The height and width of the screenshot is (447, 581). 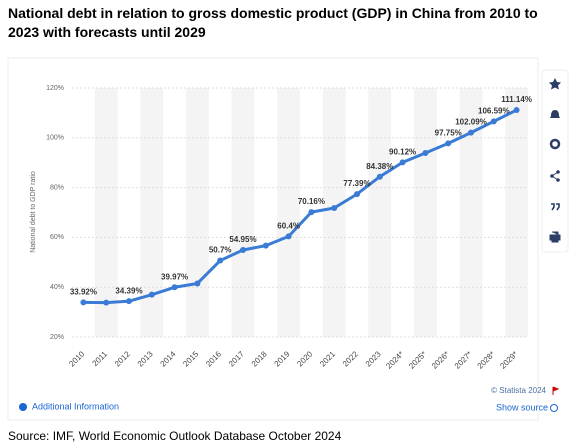 What do you see at coordinates (128, 290) in the screenshot?
I see `value-label: 34.39%` at bounding box center [128, 290].